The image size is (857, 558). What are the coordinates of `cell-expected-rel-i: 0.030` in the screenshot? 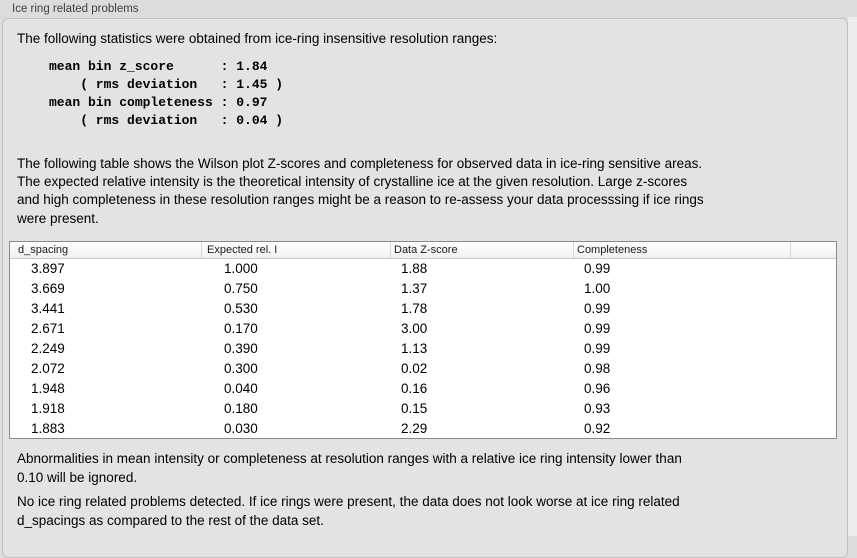 It's located at (241, 428).